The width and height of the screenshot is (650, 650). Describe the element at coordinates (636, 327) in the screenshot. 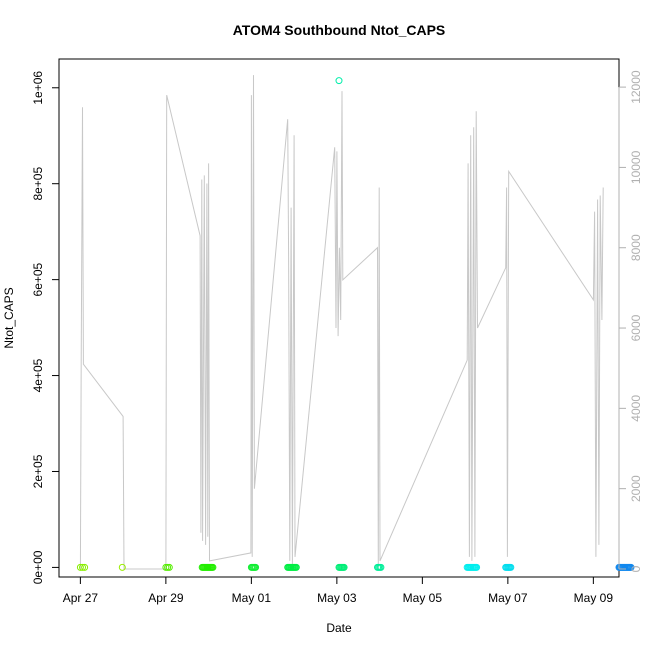

I see `y2-tick-label: 6000` at that location.